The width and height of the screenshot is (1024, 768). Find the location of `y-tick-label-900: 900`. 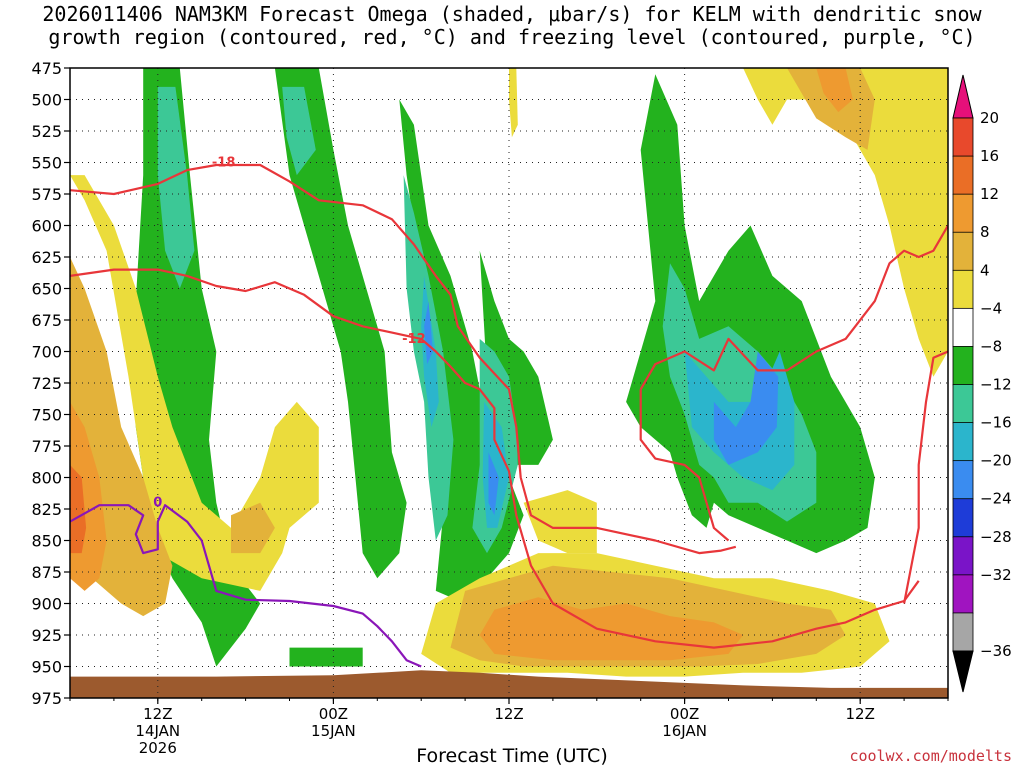

y-tick-label-900: 900 is located at coordinates (46, 604).